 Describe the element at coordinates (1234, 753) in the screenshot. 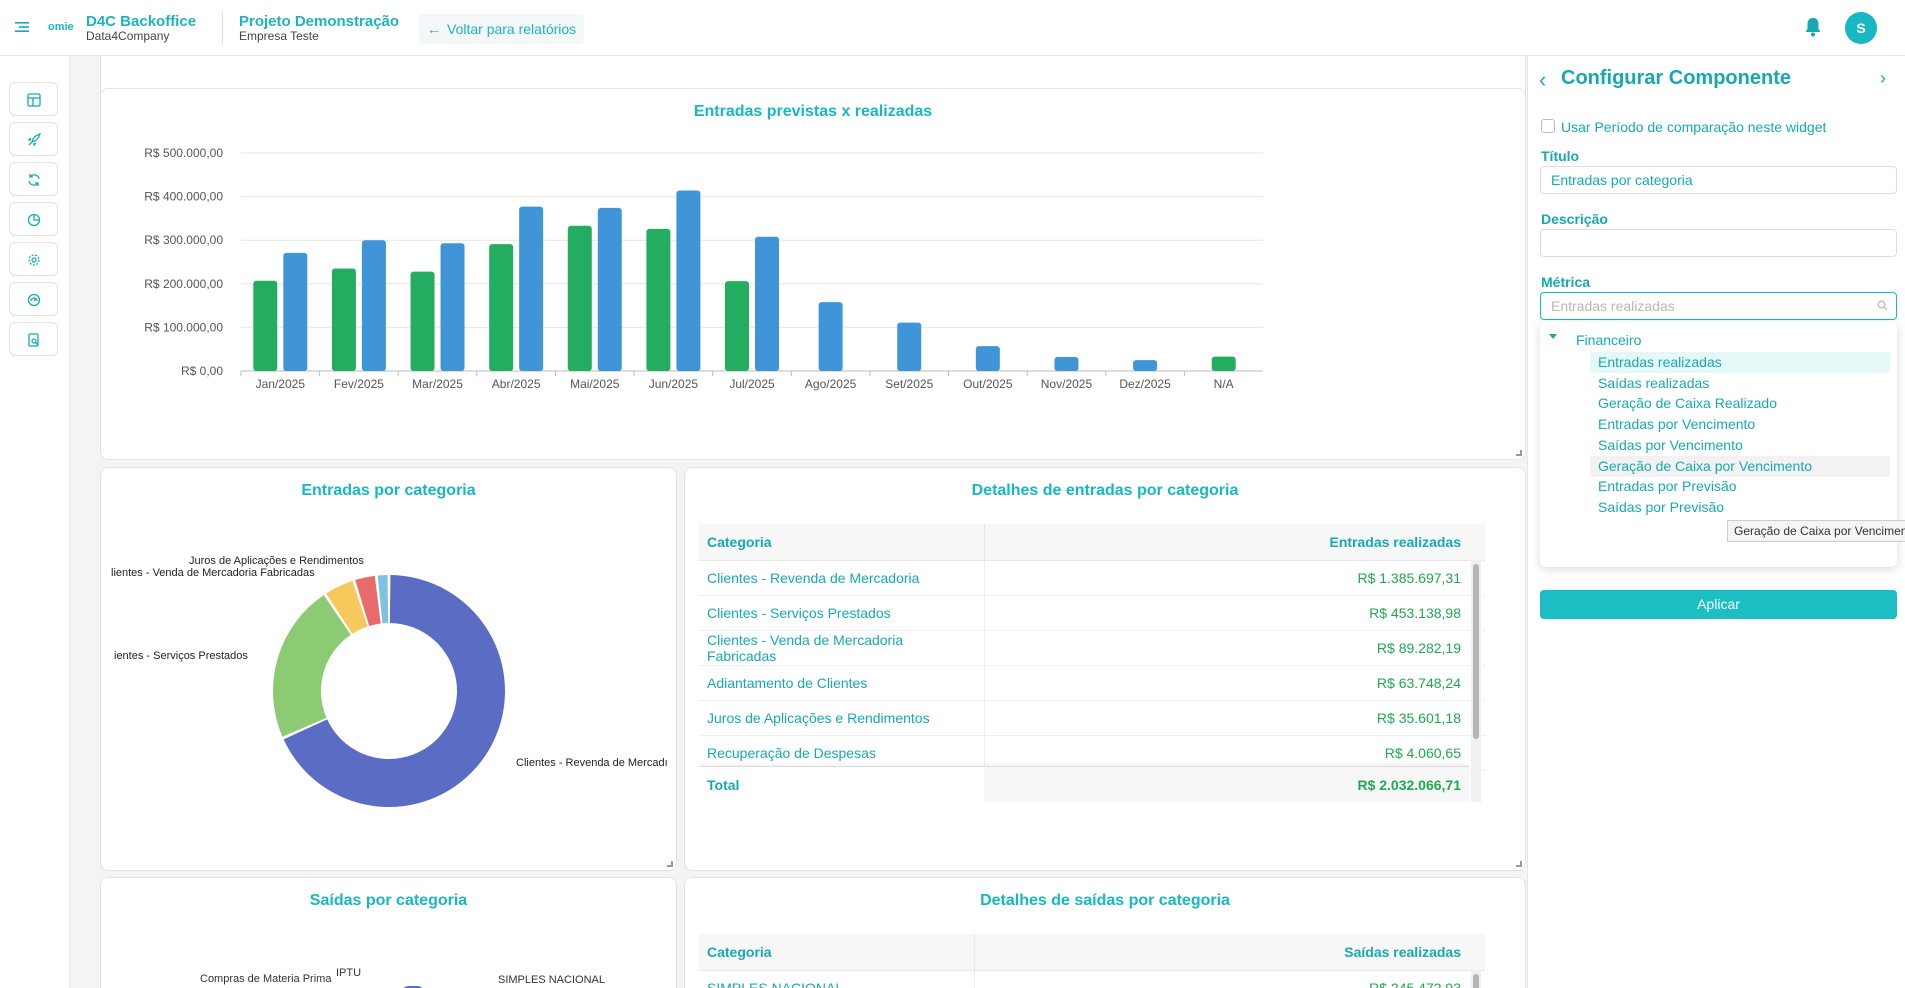

I see `row-value: R$ 4.060,65` at that location.